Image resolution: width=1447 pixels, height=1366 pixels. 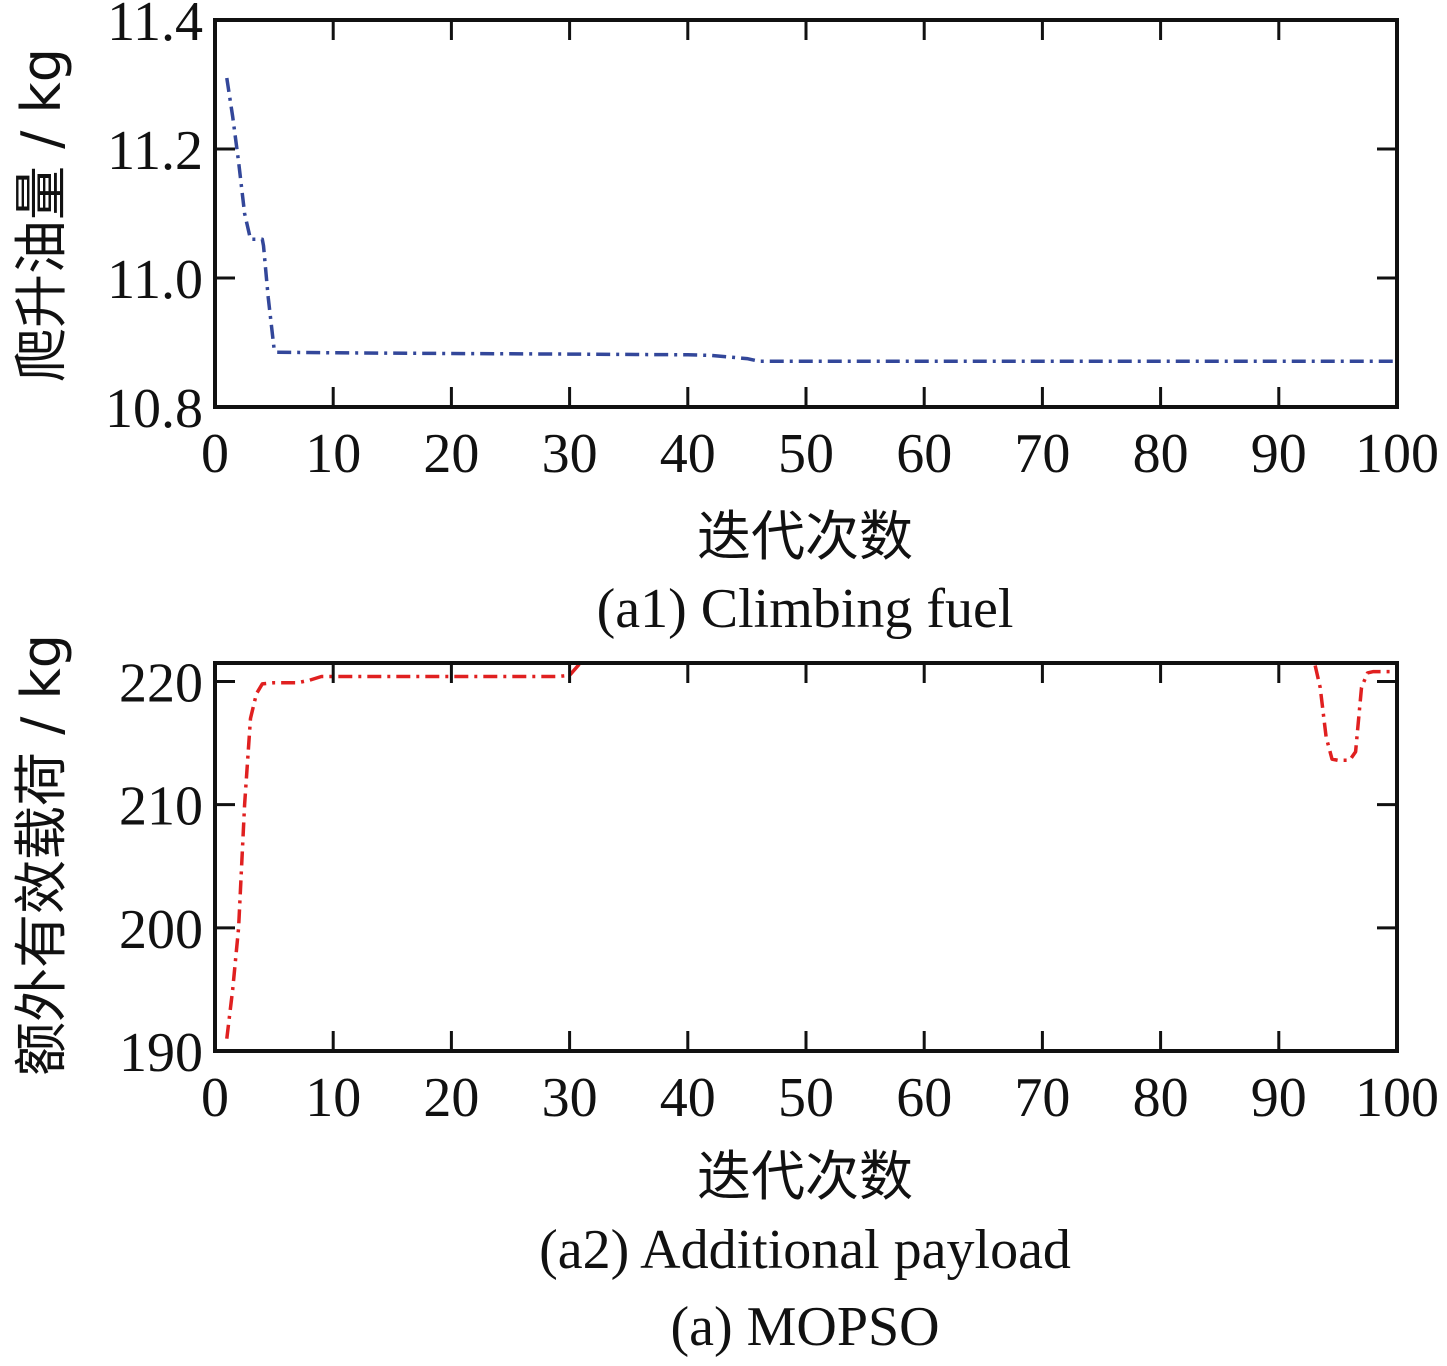 I want to click on y-tick-label: 11.2, so click(x=155, y=151).